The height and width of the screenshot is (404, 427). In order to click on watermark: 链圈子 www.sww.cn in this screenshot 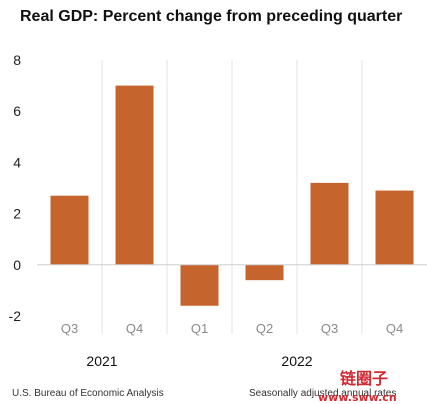, I will do `click(357, 386)`.